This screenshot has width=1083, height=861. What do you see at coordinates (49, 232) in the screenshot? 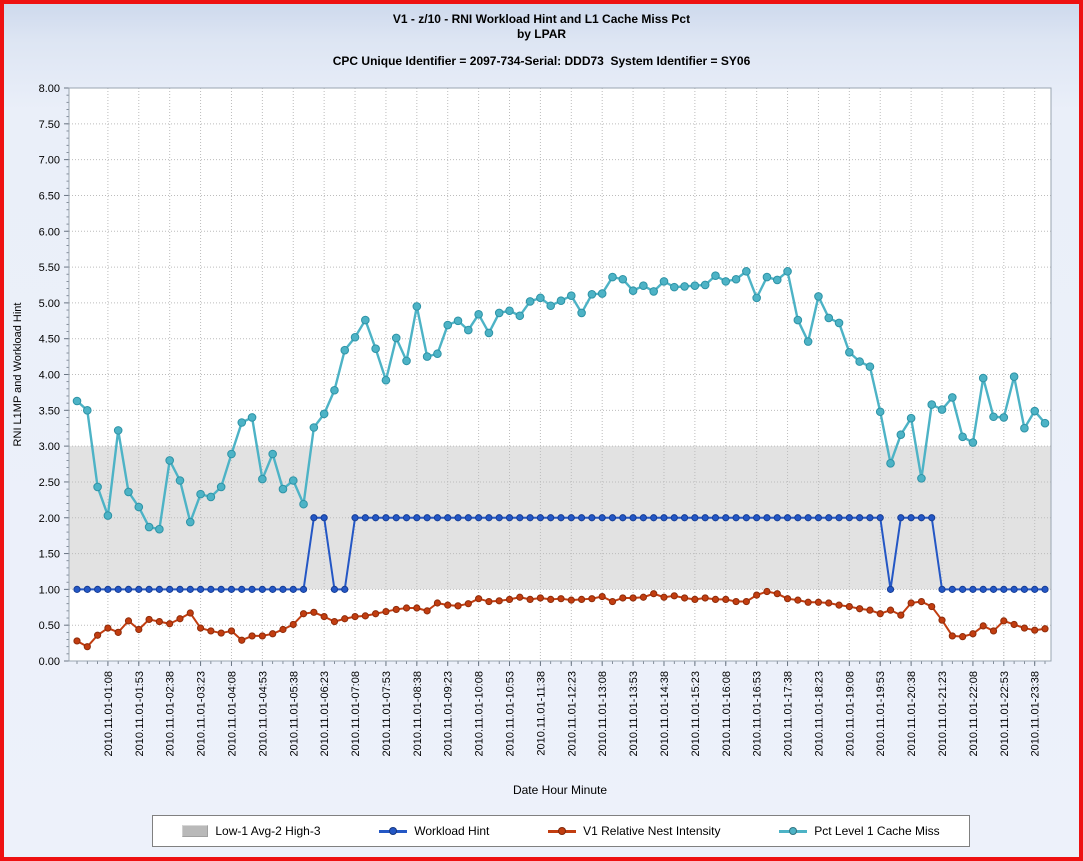
I see `svg-text: 6.00` at bounding box center [49, 232].